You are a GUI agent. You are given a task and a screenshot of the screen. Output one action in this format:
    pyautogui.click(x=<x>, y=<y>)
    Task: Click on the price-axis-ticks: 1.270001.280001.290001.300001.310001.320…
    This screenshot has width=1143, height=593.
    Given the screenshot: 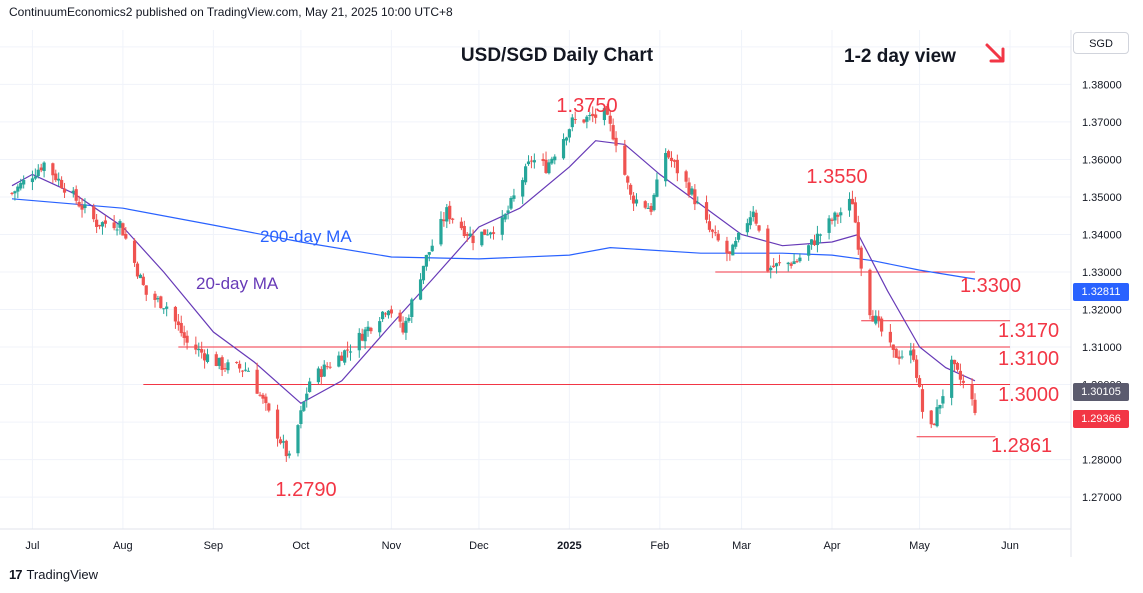 What is the action you would take?
    pyautogui.click(x=1102, y=273)
    